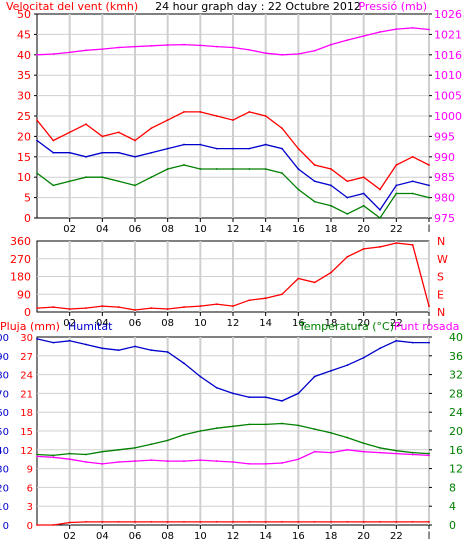  Describe the element at coordinates (24, 96) in the screenshot. I see `wind-speed-tick-label: 30` at that location.